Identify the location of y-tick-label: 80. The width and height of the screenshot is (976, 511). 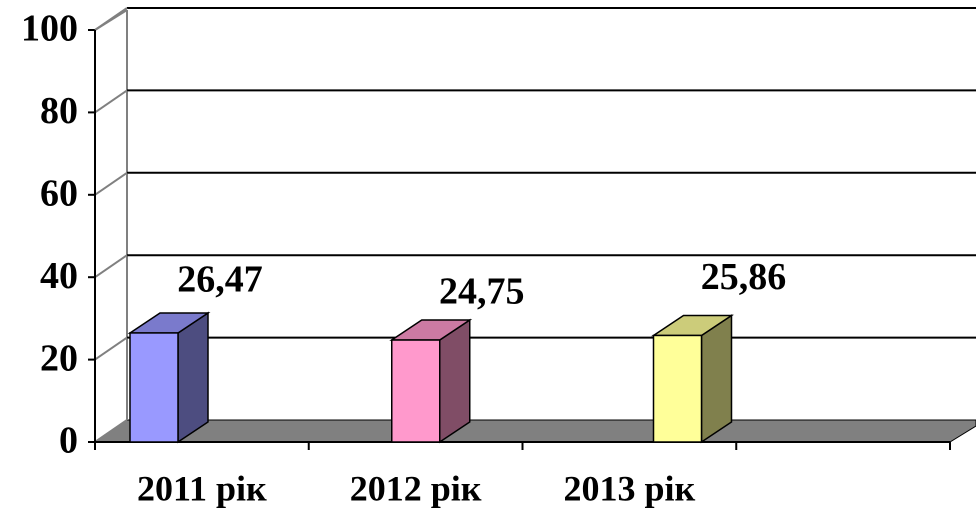
(59, 111).